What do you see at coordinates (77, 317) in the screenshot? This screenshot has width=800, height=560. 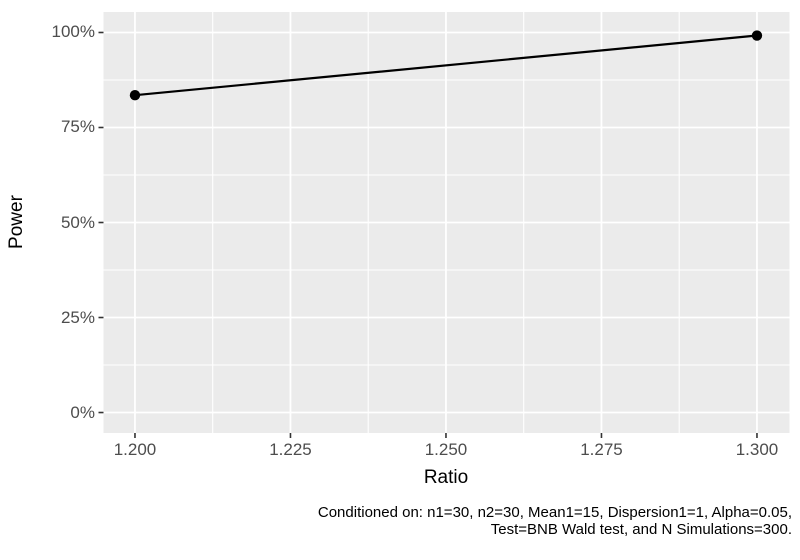 I see `y-axis-tick-label: 25%` at bounding box center [77, 317].